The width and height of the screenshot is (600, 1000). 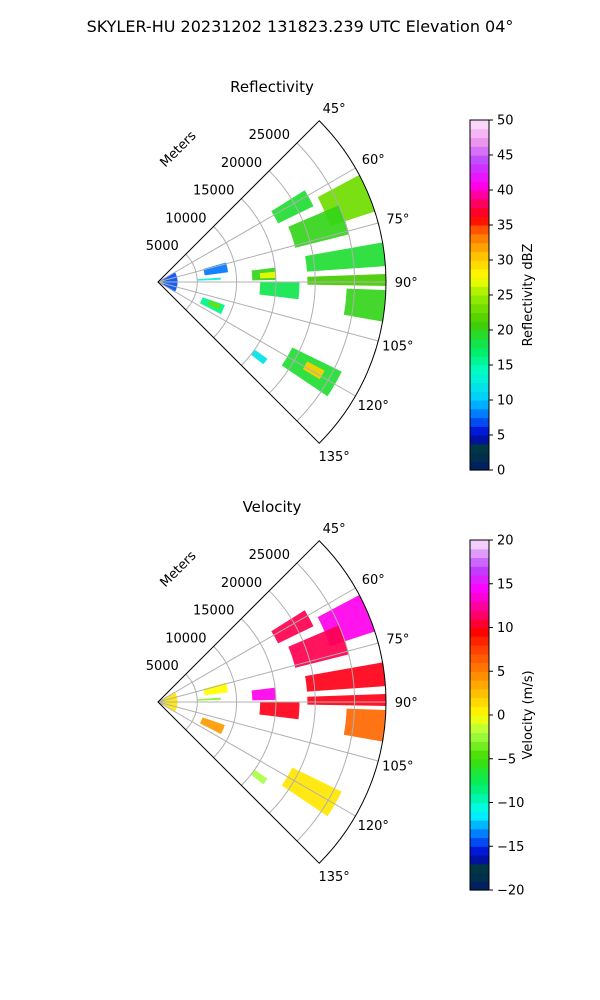 I want to click on colorbar-tick-label: −5, so click(x=506, y=759).